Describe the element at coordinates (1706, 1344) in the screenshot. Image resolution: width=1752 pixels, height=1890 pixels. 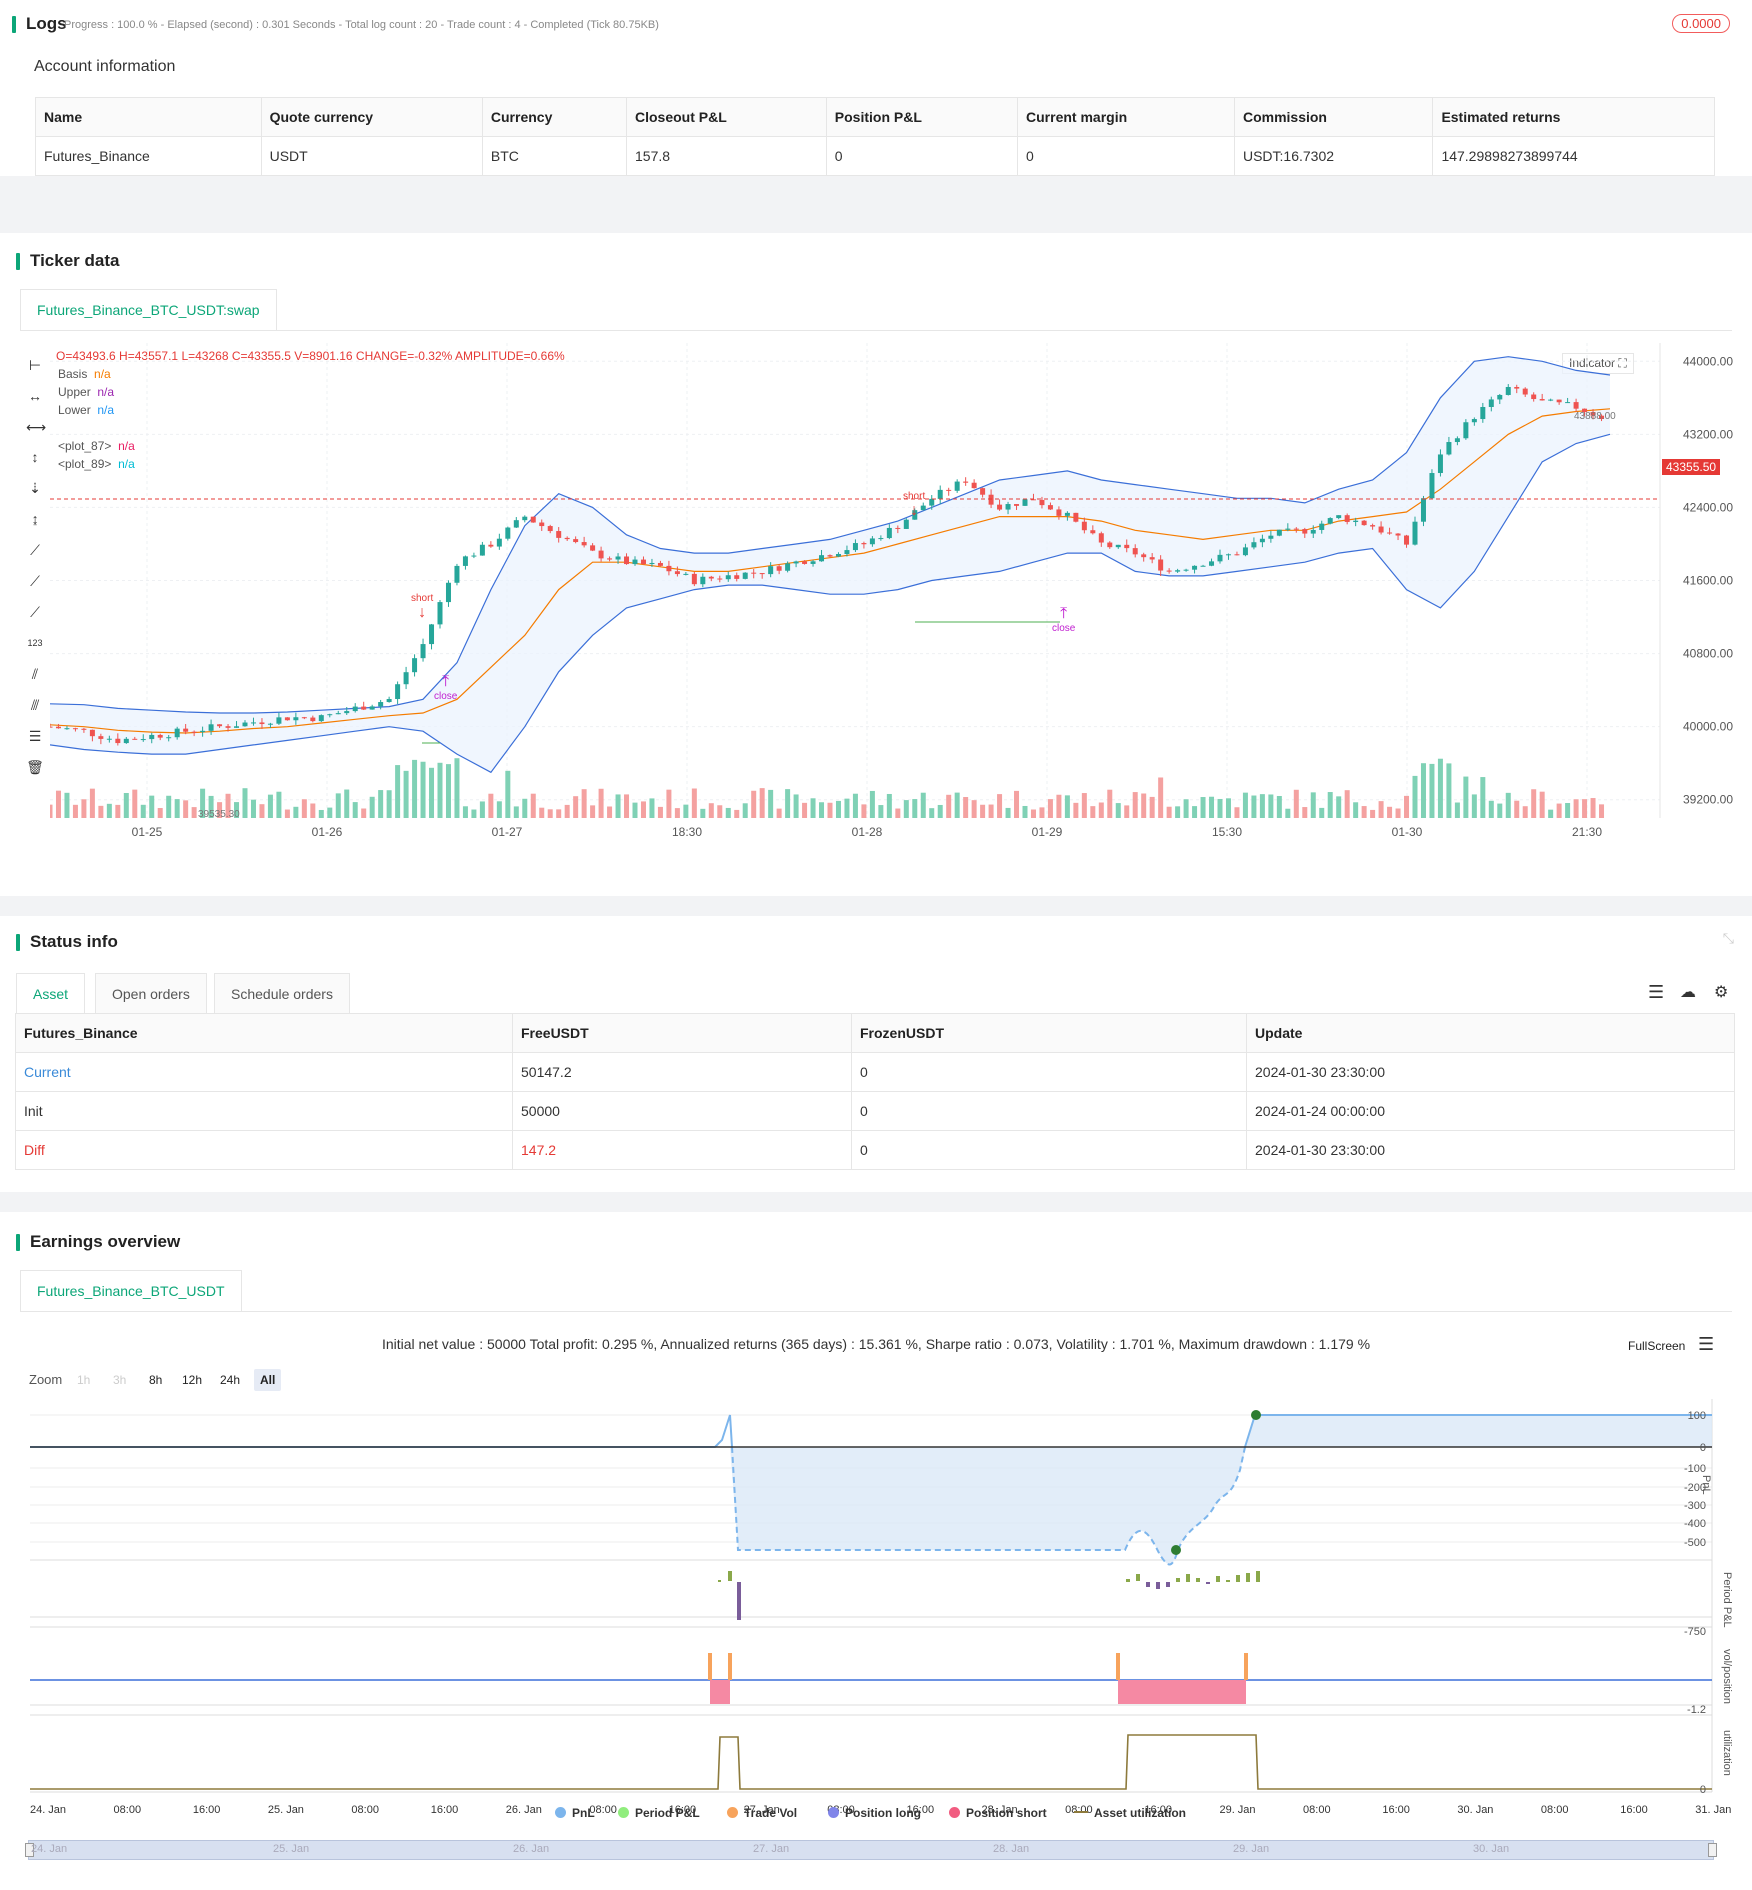
I see `chart-menu-icon: ☰` at that location.